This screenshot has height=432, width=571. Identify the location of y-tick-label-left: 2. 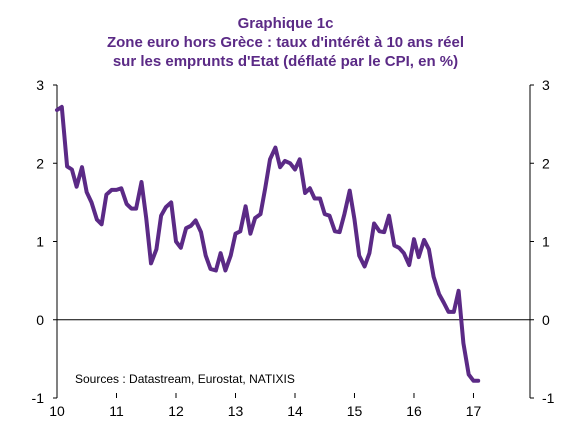
(40, 163).